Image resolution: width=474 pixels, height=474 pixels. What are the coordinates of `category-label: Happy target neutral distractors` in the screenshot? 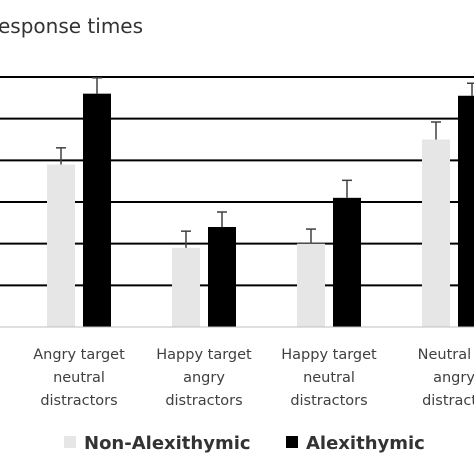 It's located at (329, 378).